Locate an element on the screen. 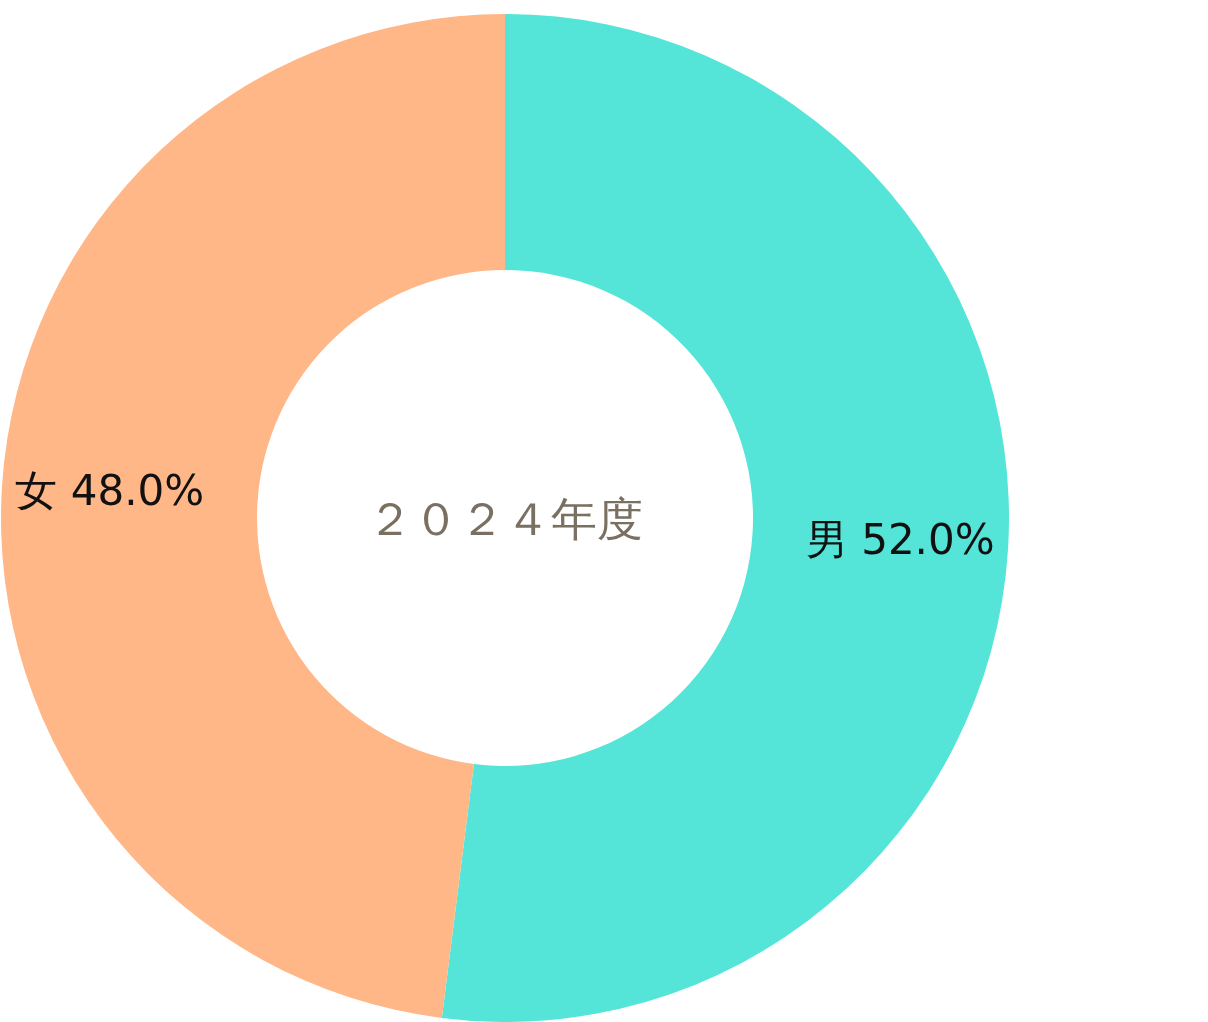 The width and height of the screenshot is (1208, 1022). slice-label: 女 48.0% is located at coordinates (110, 490).